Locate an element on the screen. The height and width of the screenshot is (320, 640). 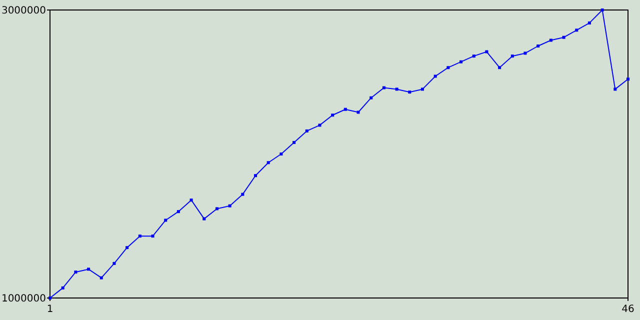
y-tick-label: 3000000 is located at coordinates (23, 11).